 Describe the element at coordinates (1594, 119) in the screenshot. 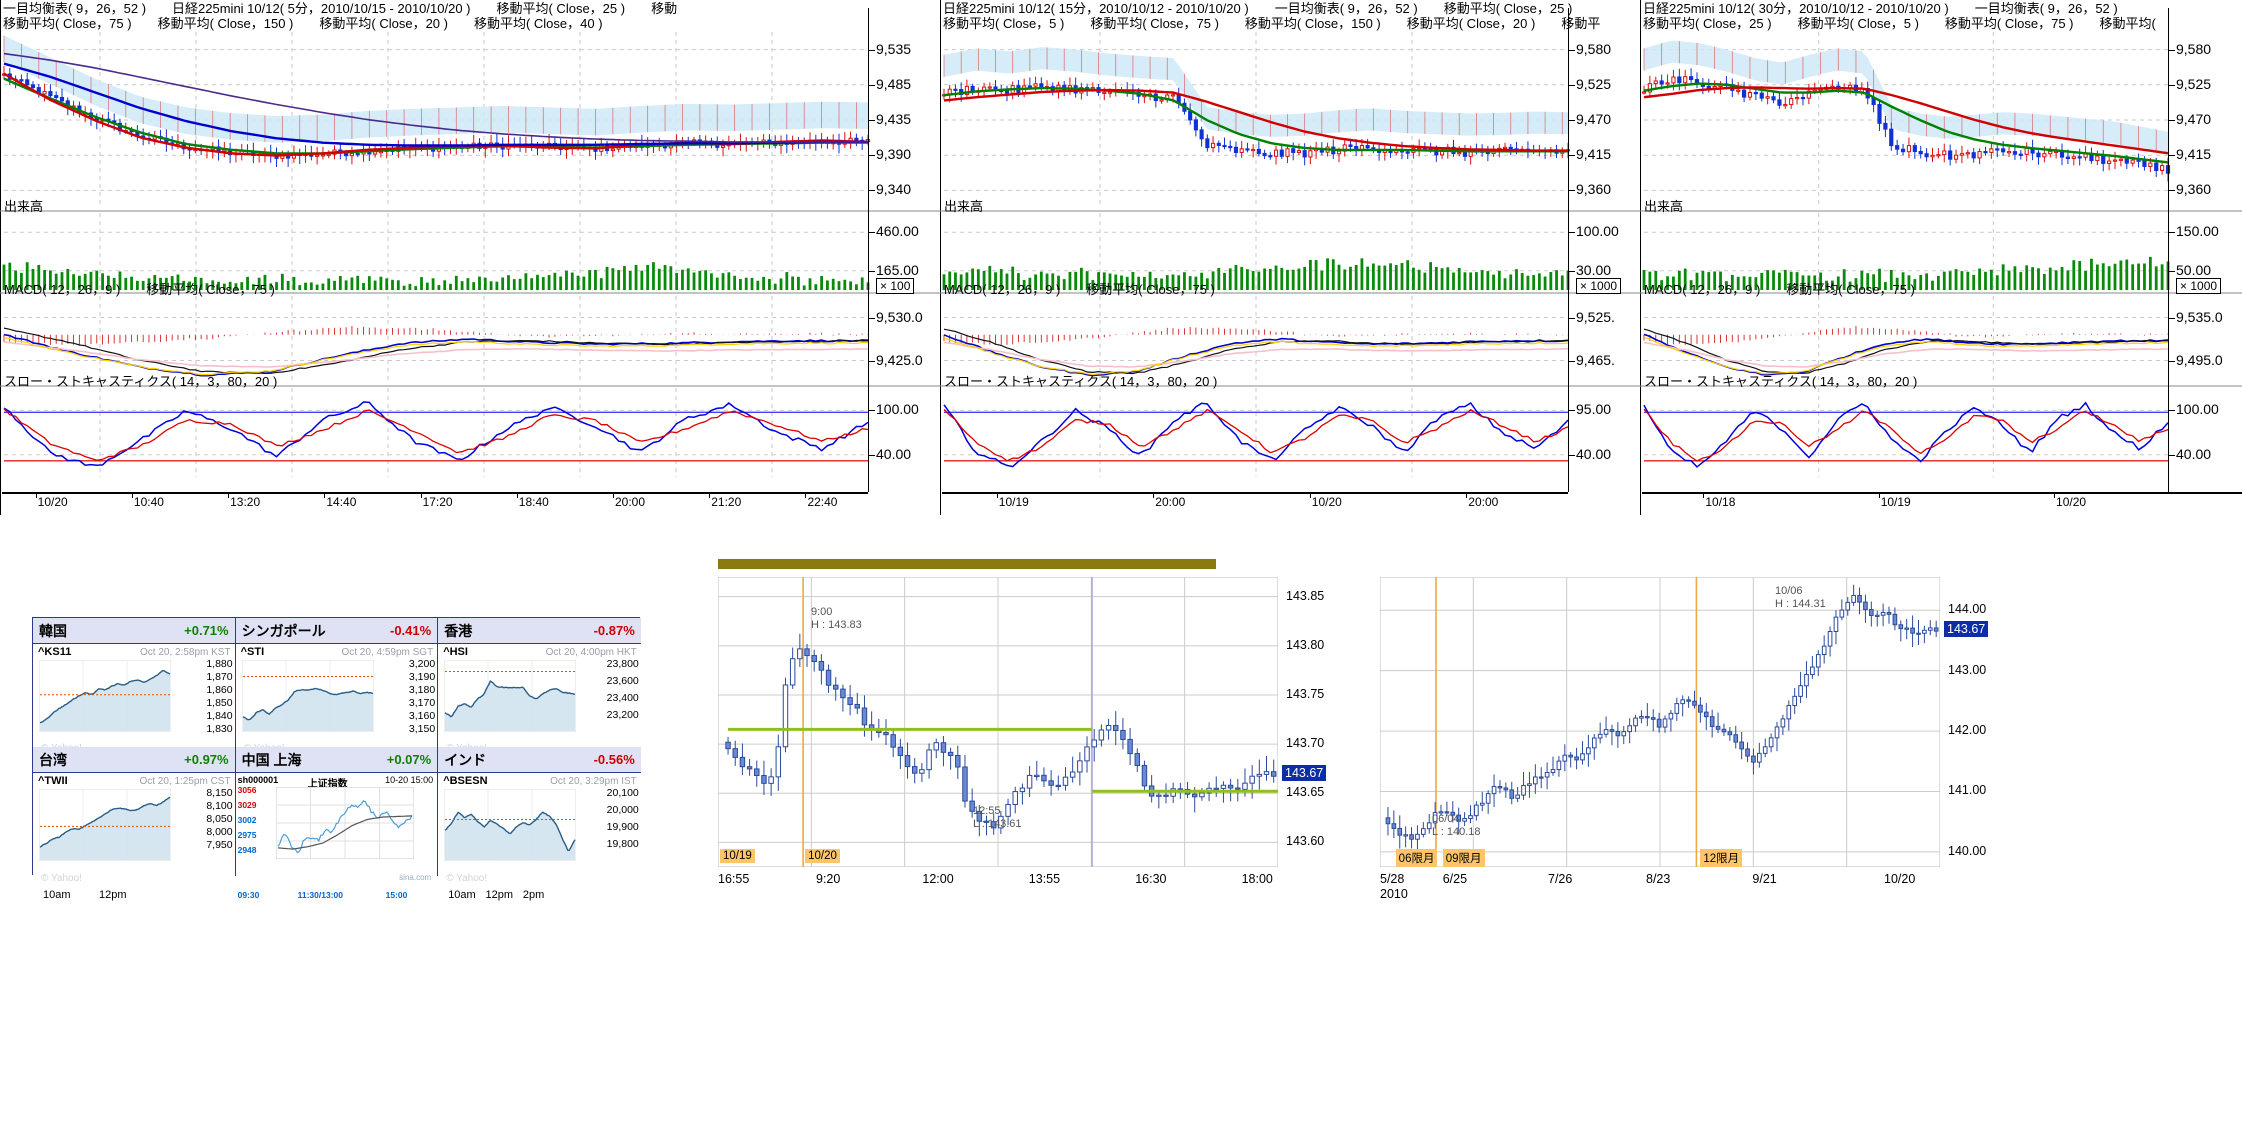

I see `axis-label: 9,470` at that location.